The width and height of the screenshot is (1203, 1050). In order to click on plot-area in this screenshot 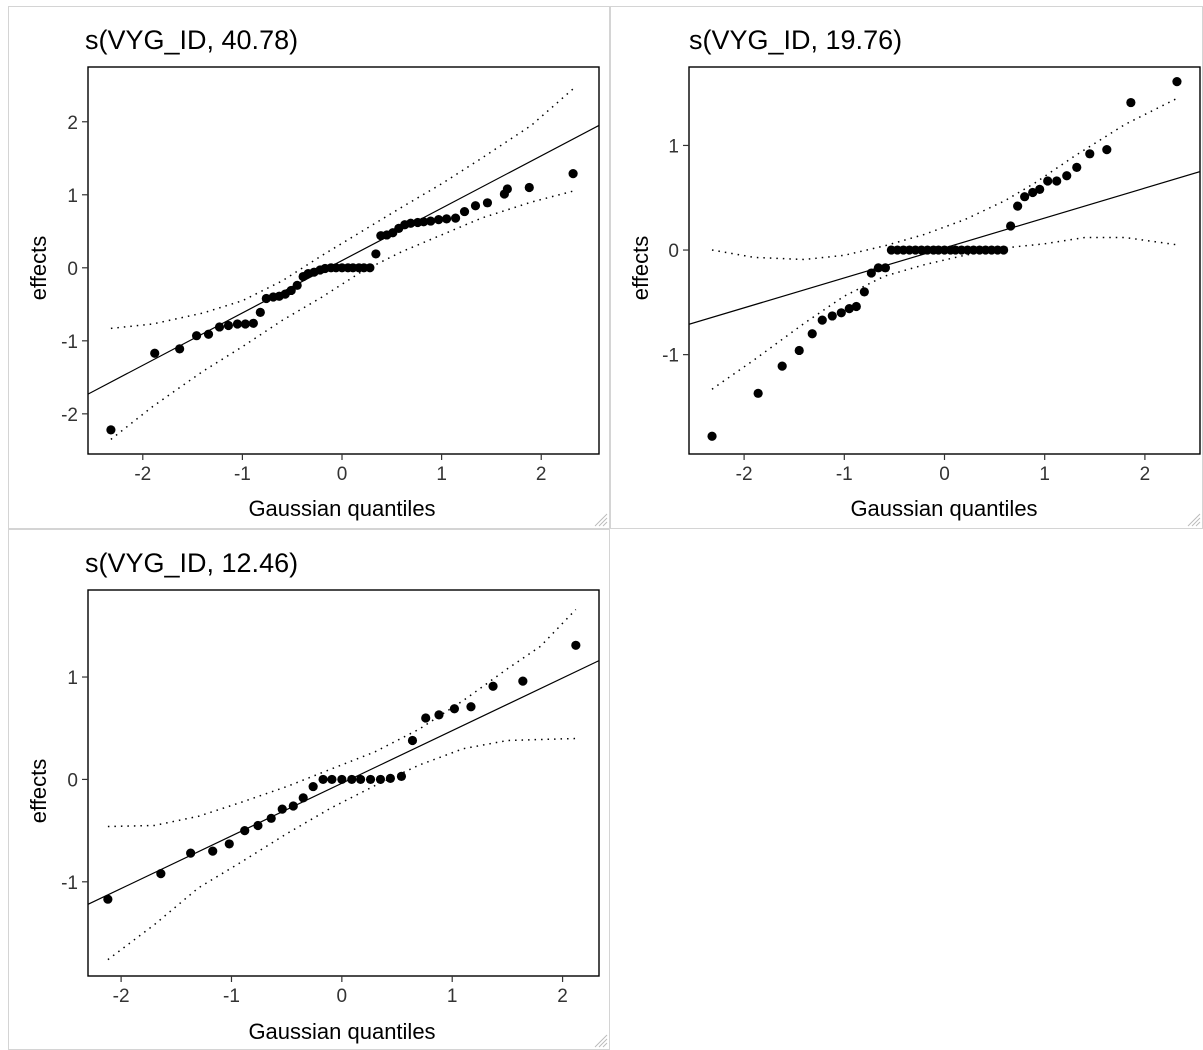, I will do `click(343, 264)`.